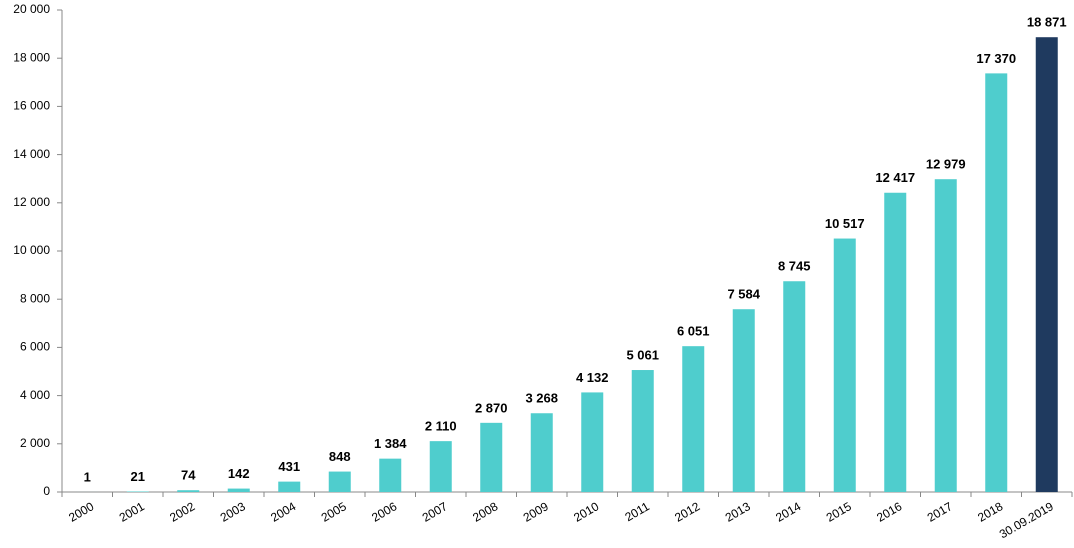  I want to click on y-tick-label: 10 000, so click(31, 250).